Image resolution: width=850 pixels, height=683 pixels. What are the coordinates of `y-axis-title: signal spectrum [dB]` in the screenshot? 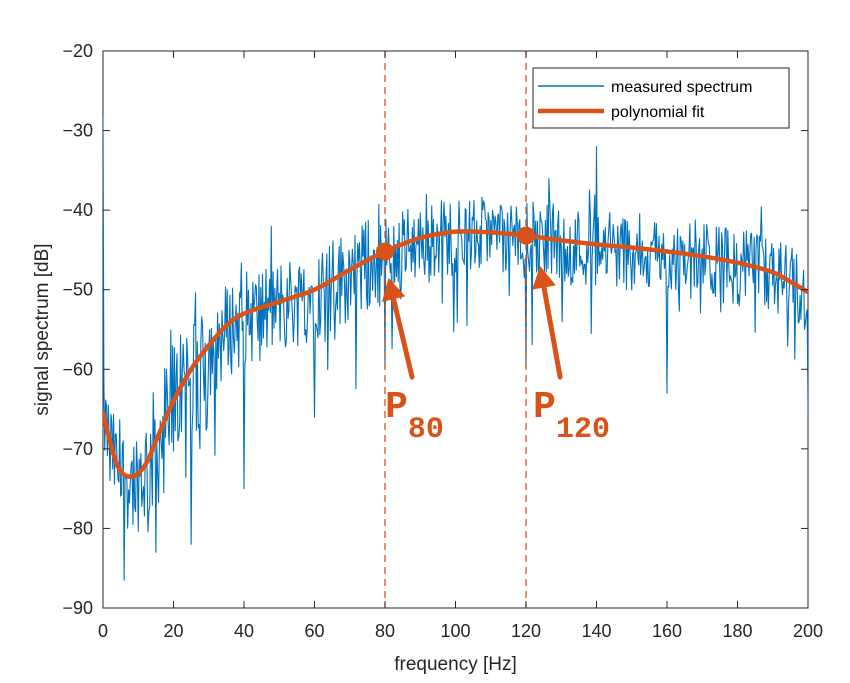 It's located at (42, 329).